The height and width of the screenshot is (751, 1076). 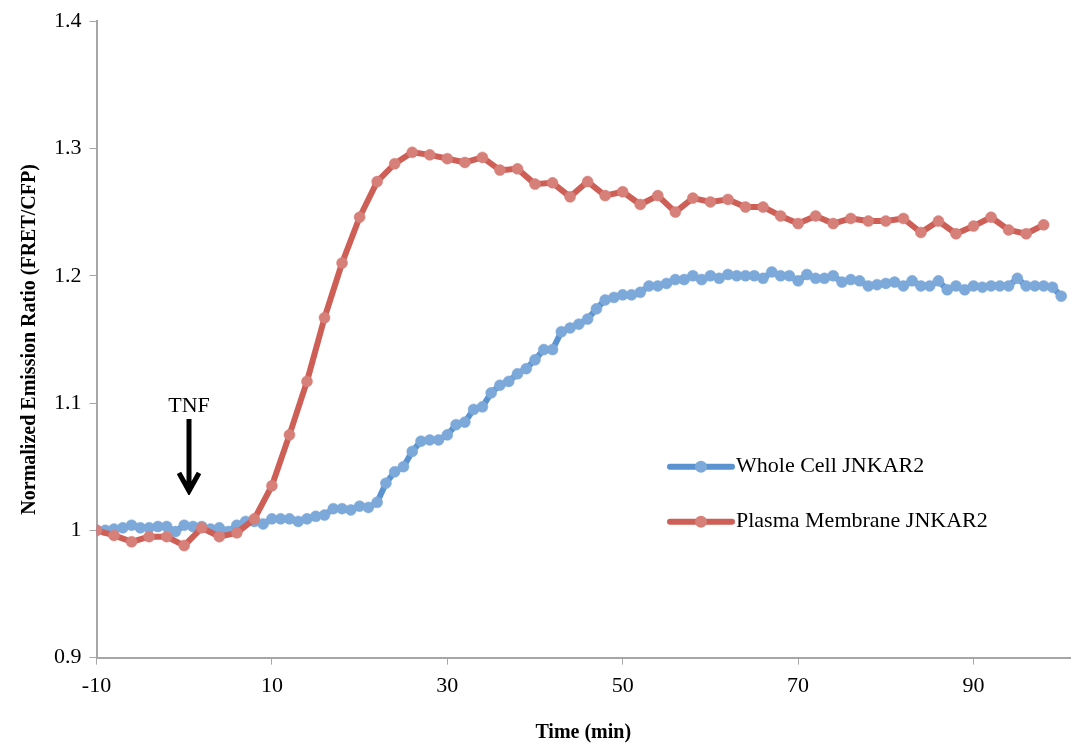 What do you see at coordinates (68, 274) in the screenshot?
I see `y-tick-label: 1.2` at bounding box center [68, 274].